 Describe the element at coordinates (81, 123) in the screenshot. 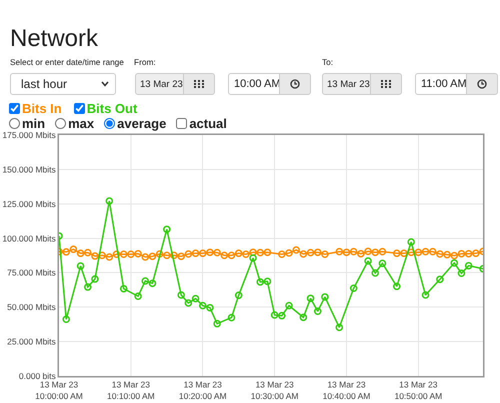

I see `text: max` at that location.